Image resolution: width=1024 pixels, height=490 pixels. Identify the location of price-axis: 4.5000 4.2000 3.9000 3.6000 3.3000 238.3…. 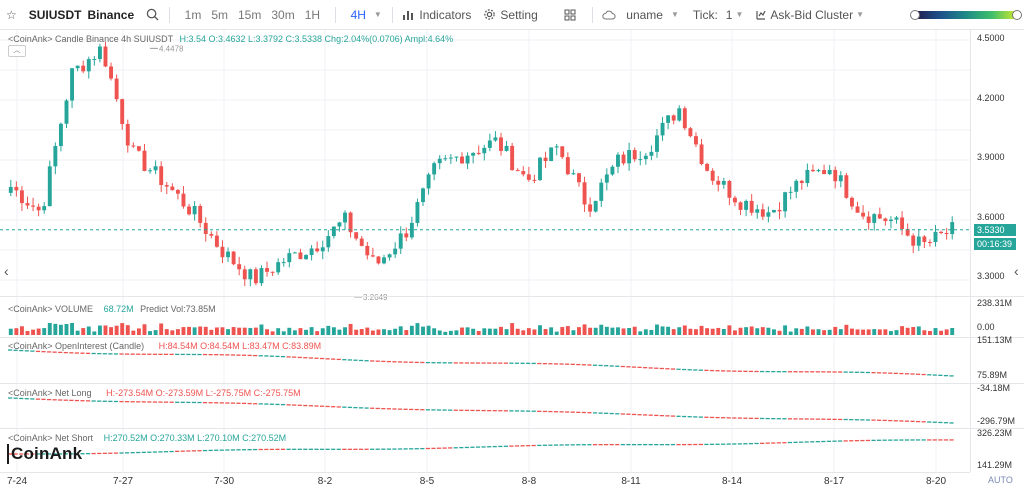
(997, 251).